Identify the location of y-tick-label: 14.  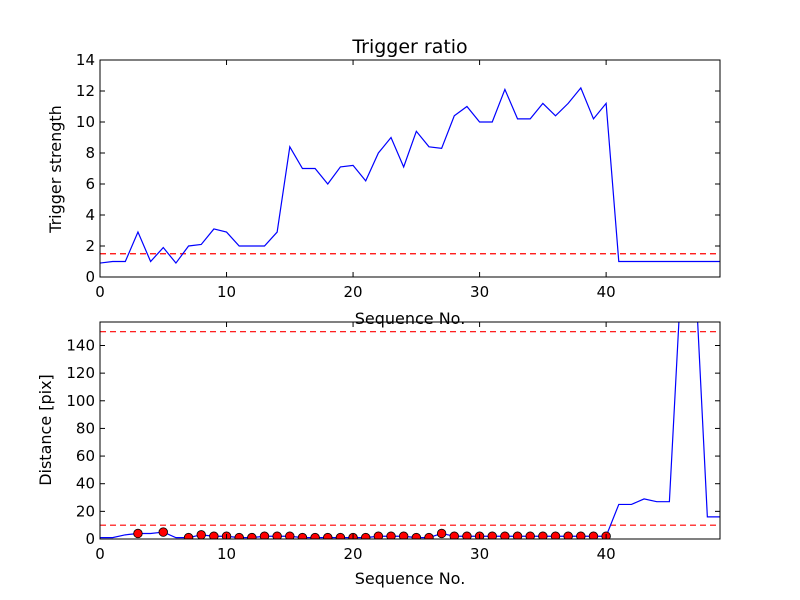
(85, 60).